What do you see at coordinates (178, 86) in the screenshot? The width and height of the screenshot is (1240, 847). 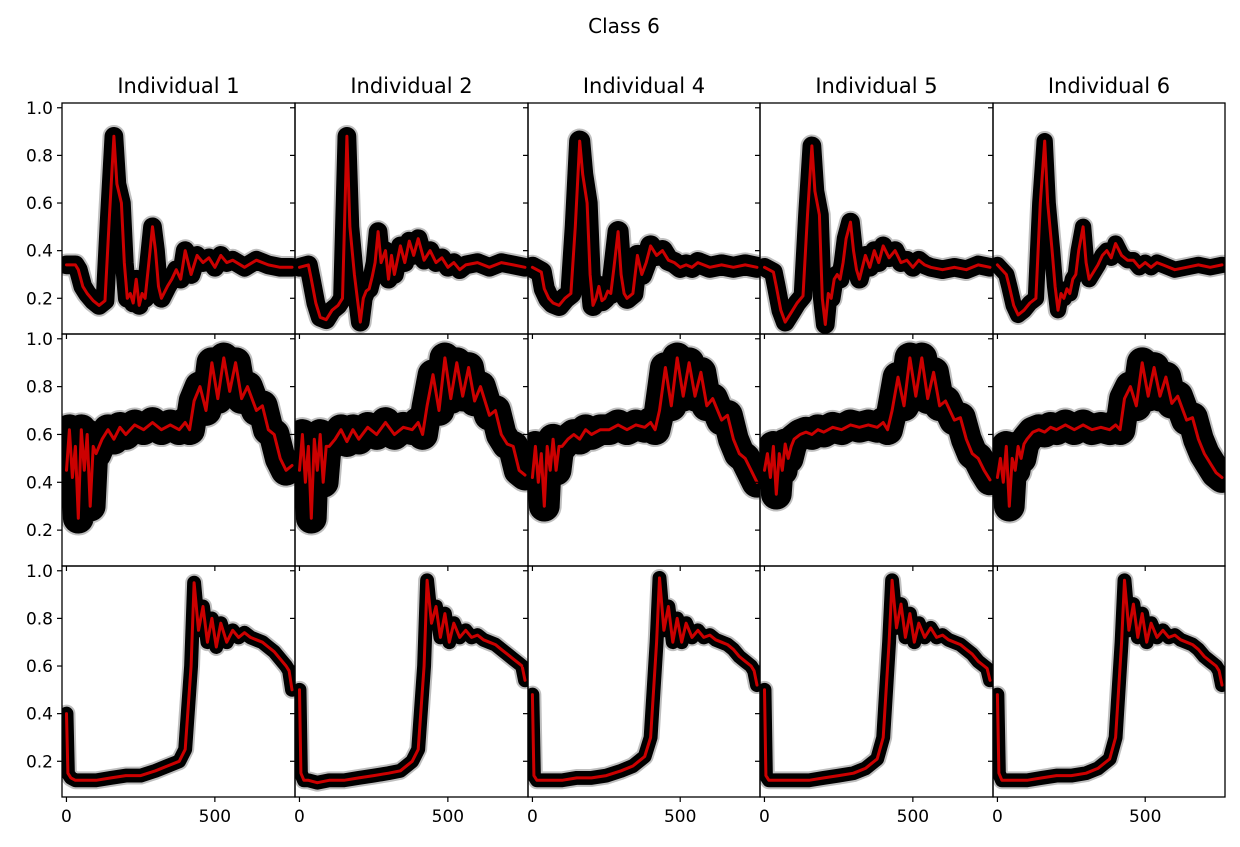 I see `column-title: Individual 1` at bounding box center [178, 86].